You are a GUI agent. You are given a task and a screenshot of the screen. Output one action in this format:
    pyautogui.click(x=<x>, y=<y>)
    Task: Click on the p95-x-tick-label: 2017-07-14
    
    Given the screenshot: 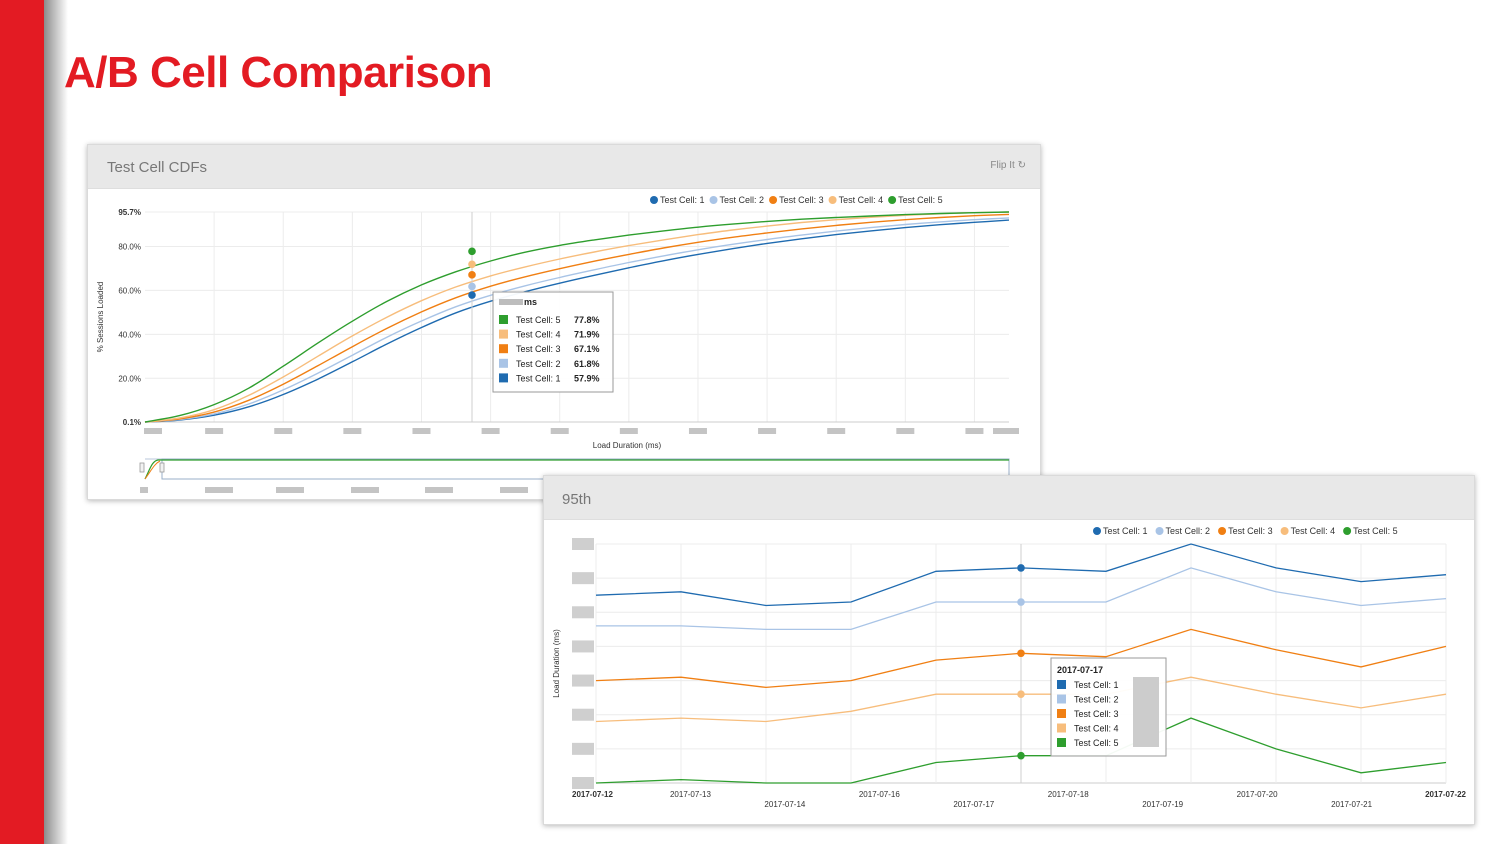 What is the action you would take?
    pyautogui.click(x=784, y=804)
    